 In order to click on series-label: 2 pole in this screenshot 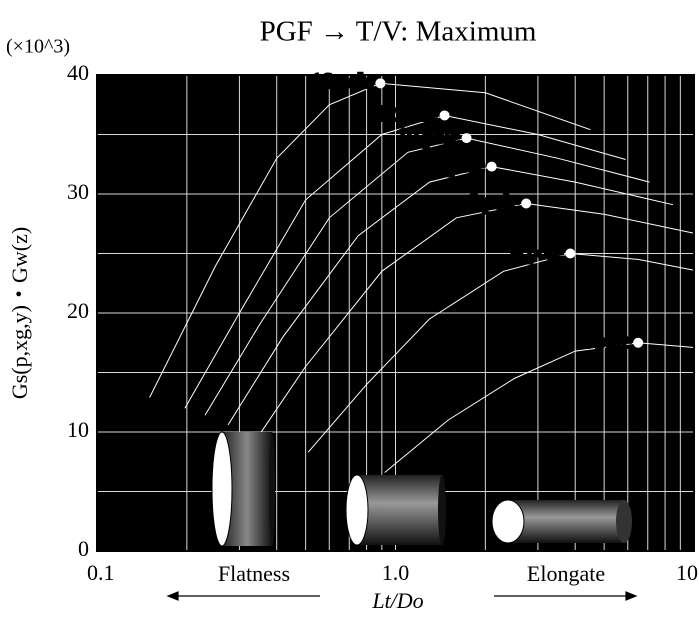, I will do `click(605, 341)`.